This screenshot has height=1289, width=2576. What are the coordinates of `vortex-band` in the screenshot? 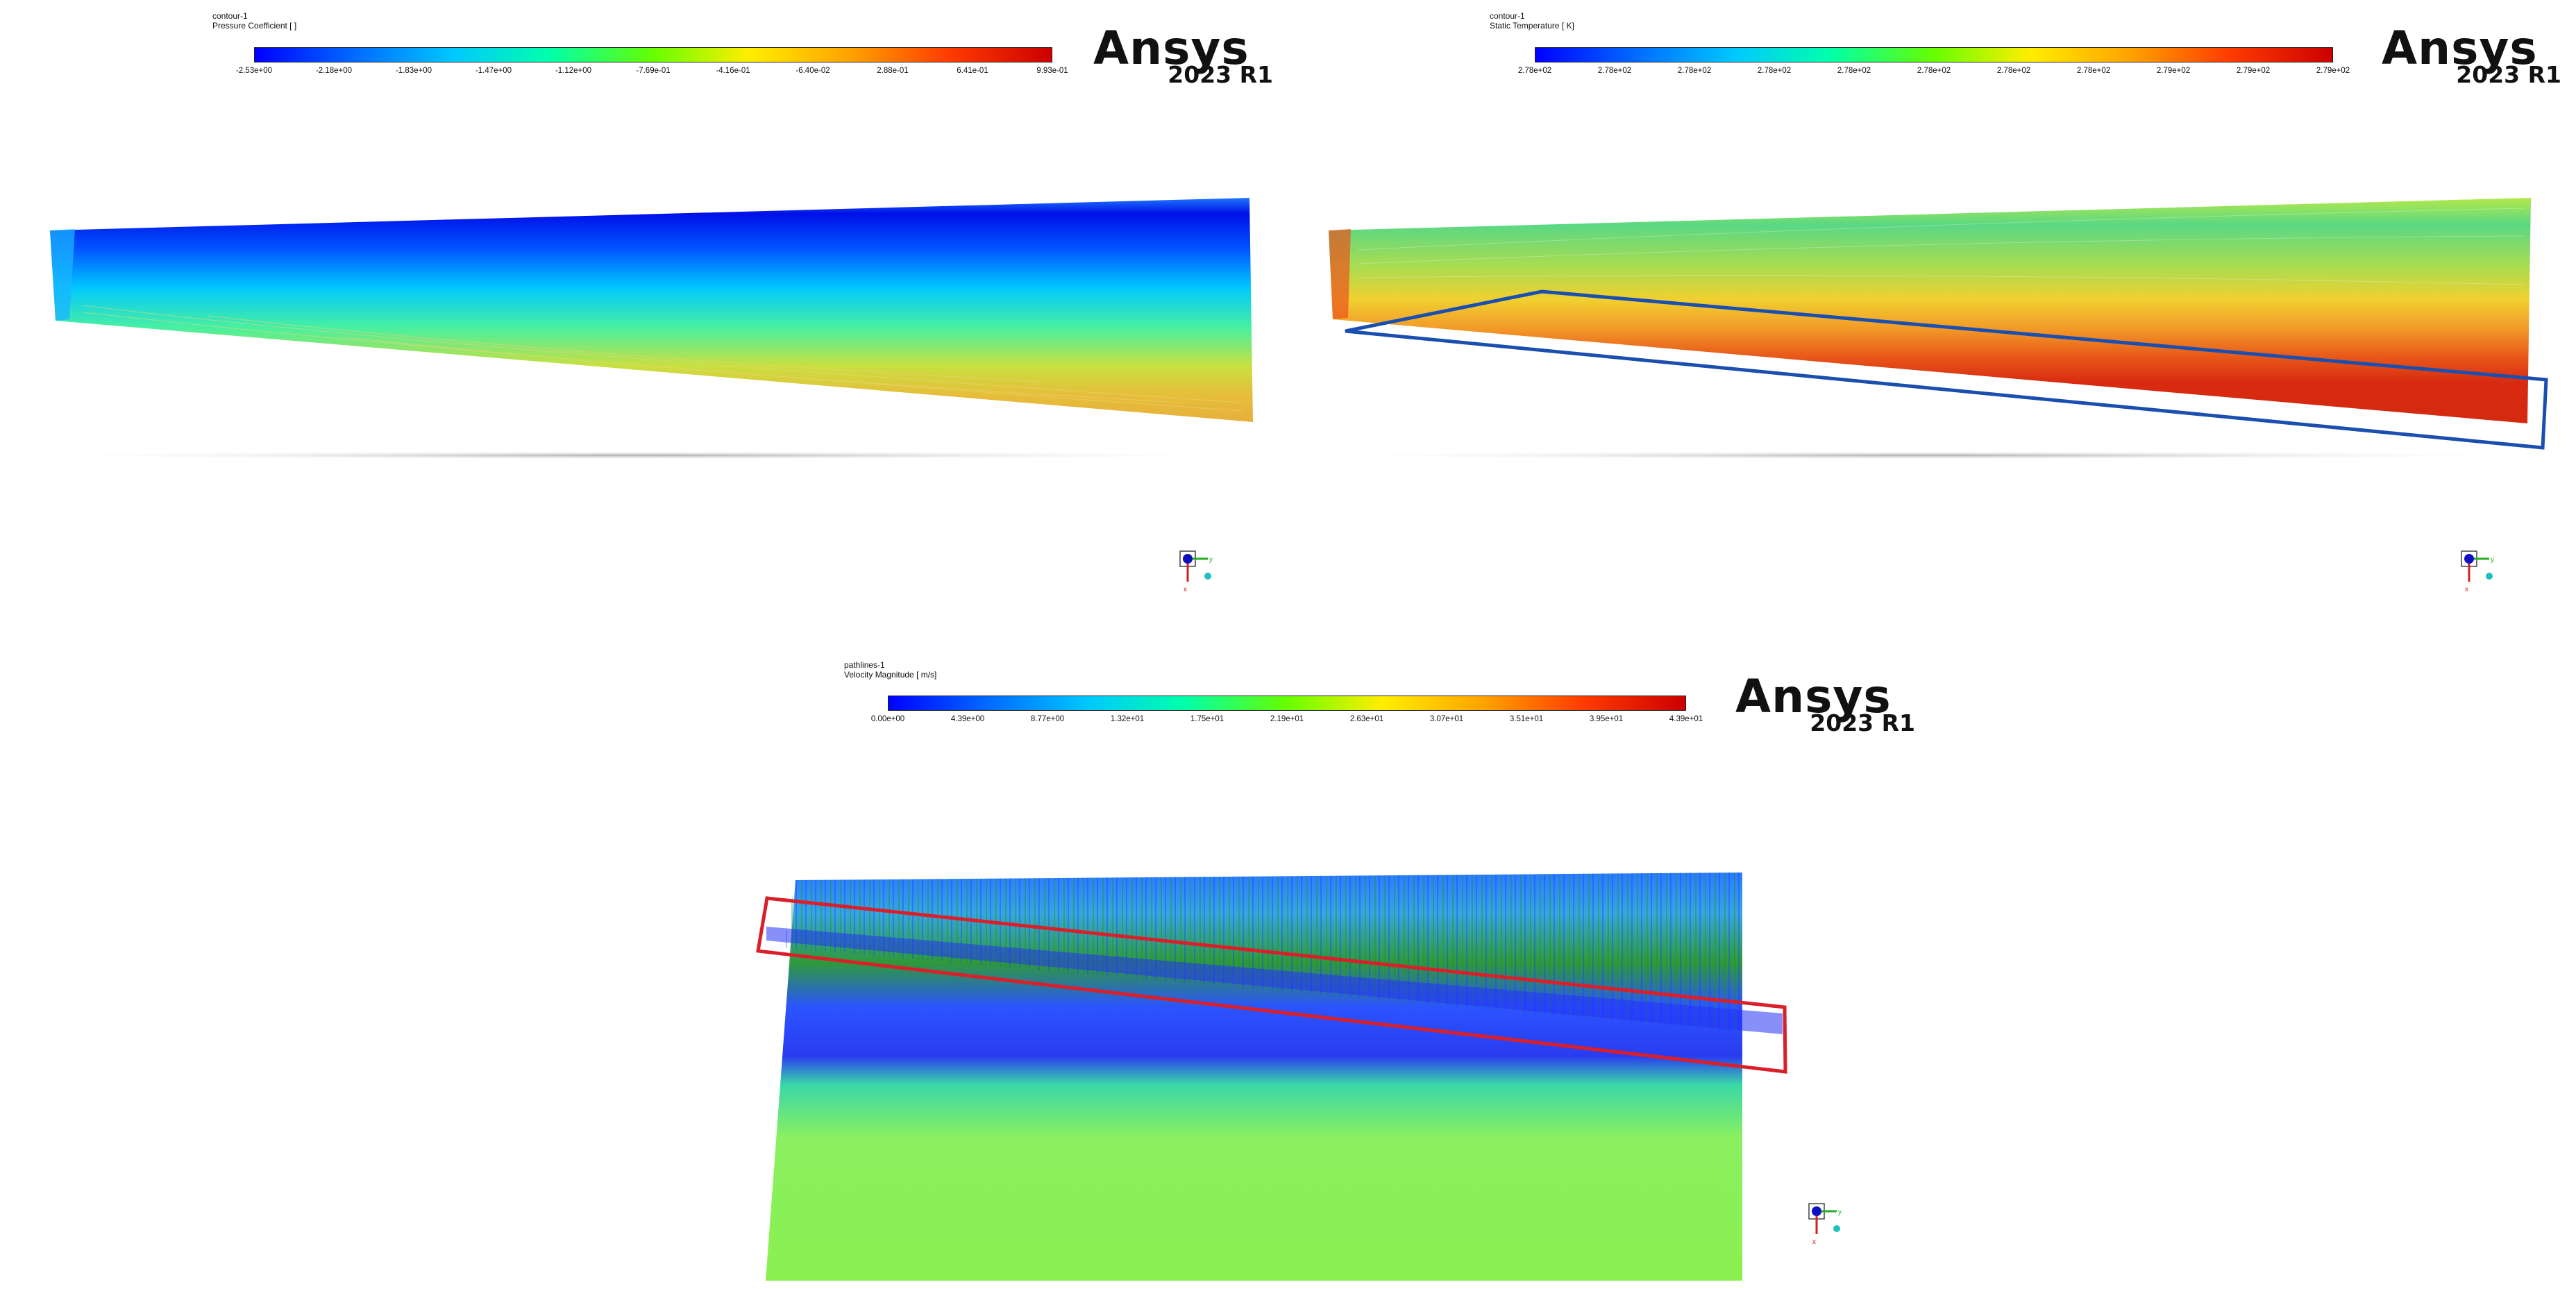 It's located at (1274, 980).